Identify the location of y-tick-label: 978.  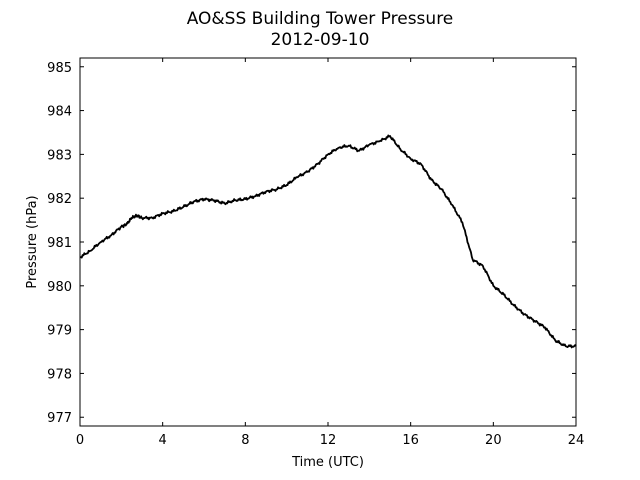
(59, 374).